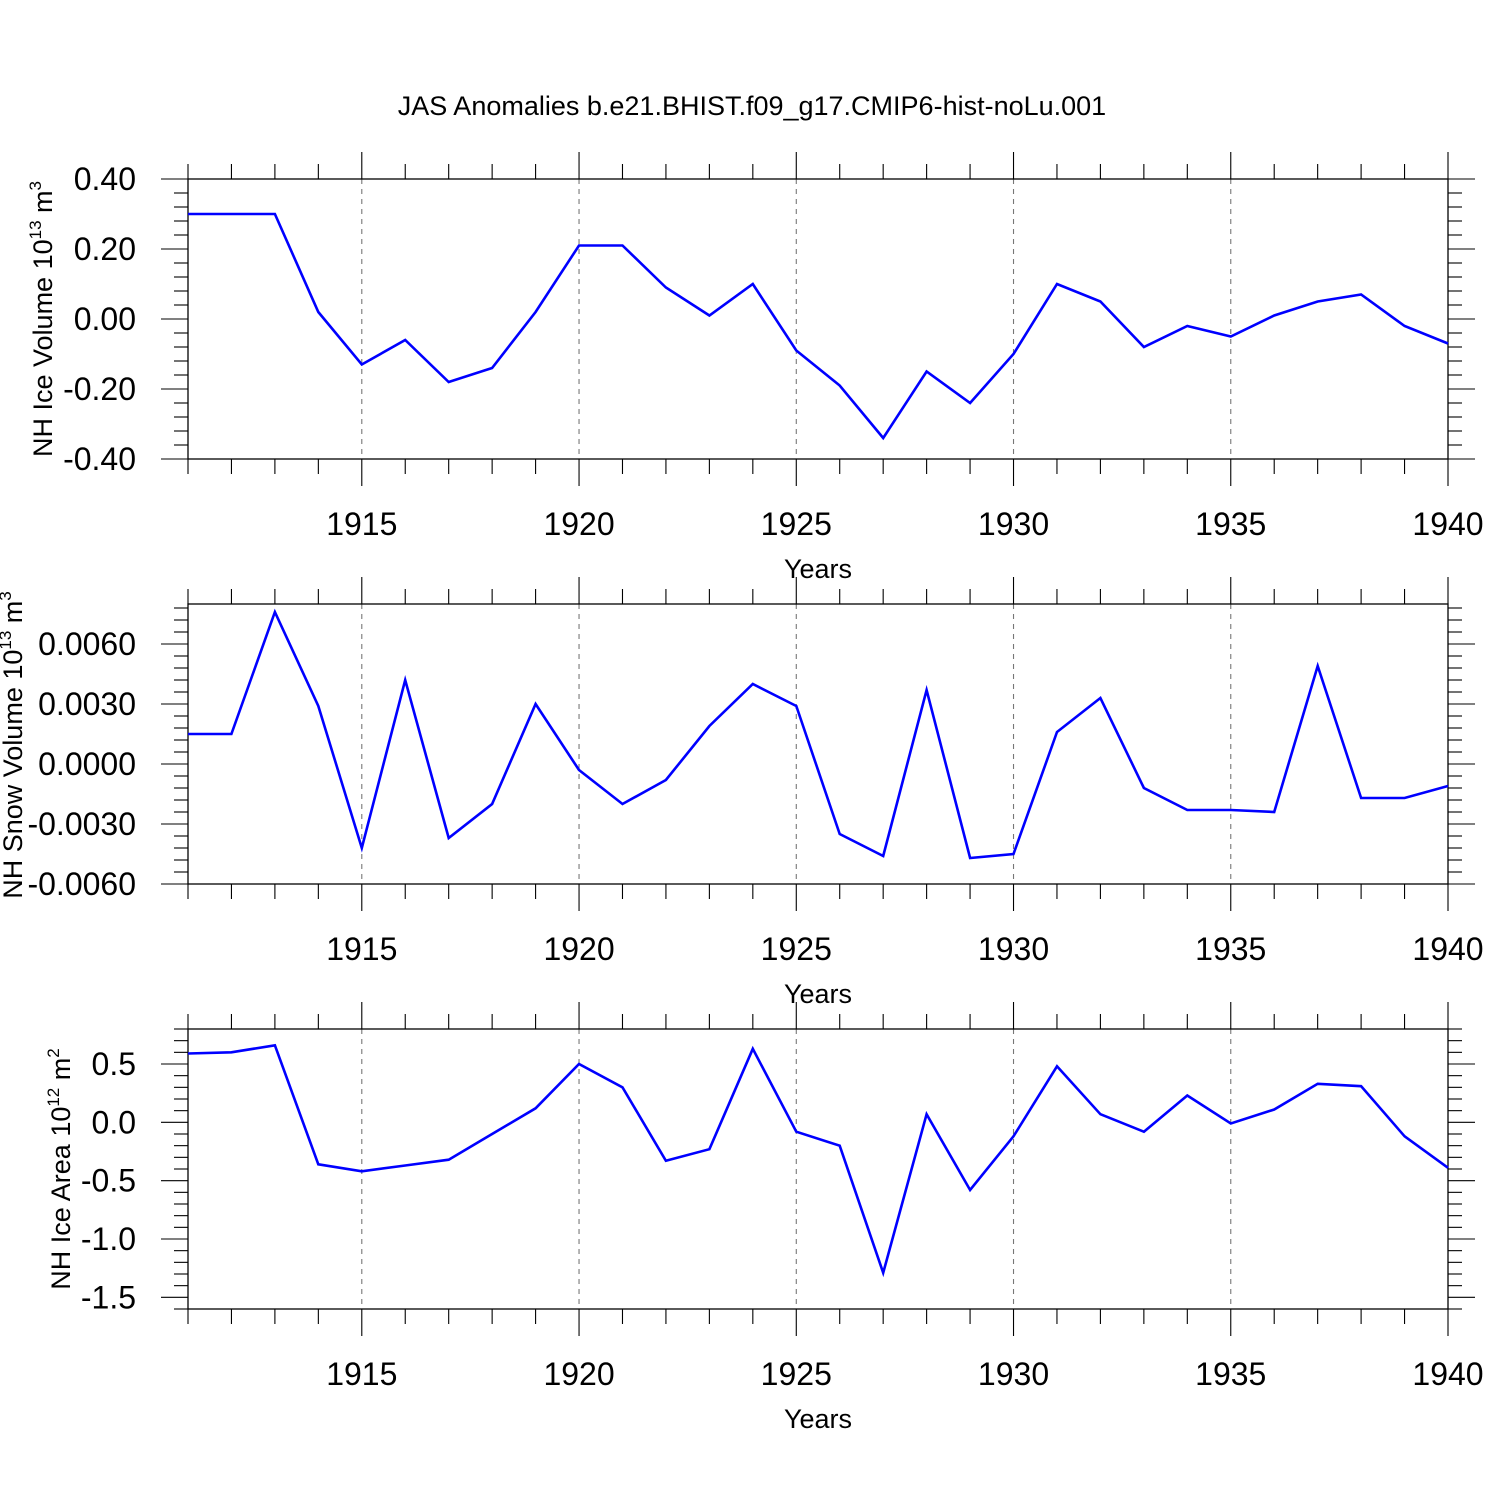 Image resolution: width=1500 pixels, height=1500 pixels. Describe the element at coordinates (108, 1181) in the screenshot. I see `y-tick-label: -0.5` at that location.